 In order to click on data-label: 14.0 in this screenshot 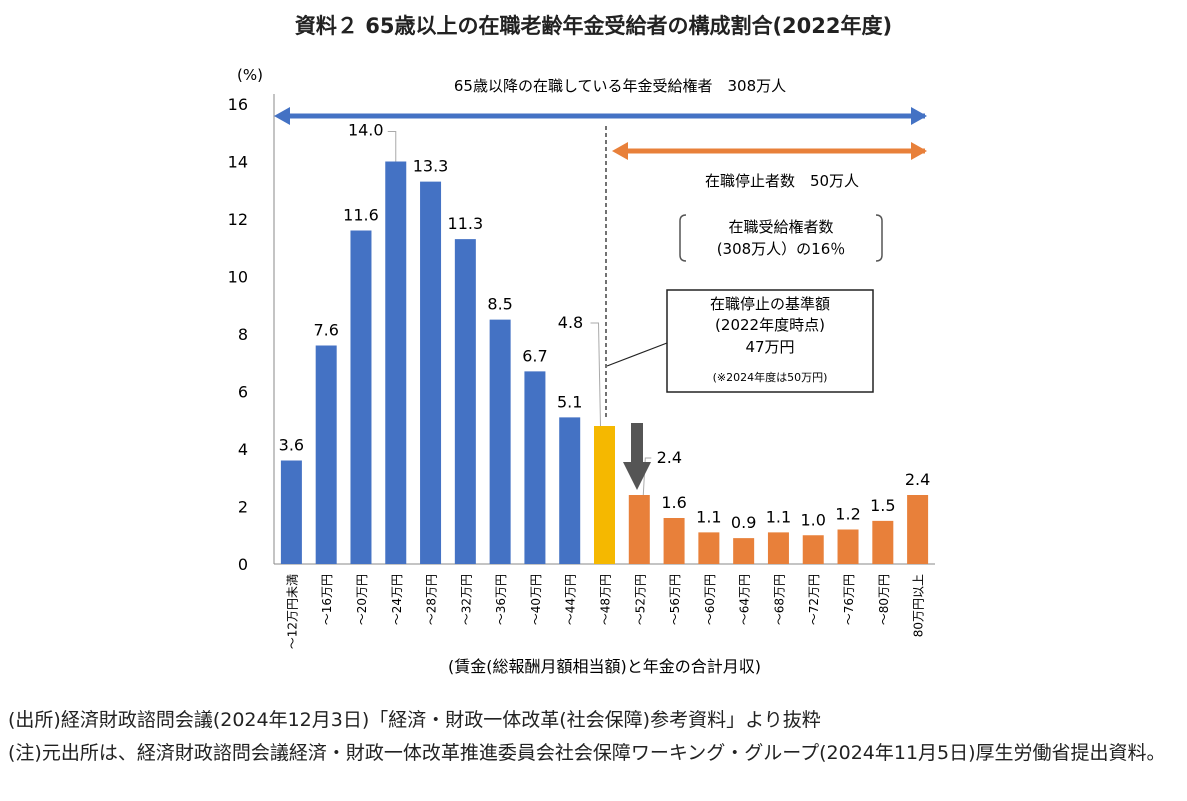, I will do `click(366, 130)`.